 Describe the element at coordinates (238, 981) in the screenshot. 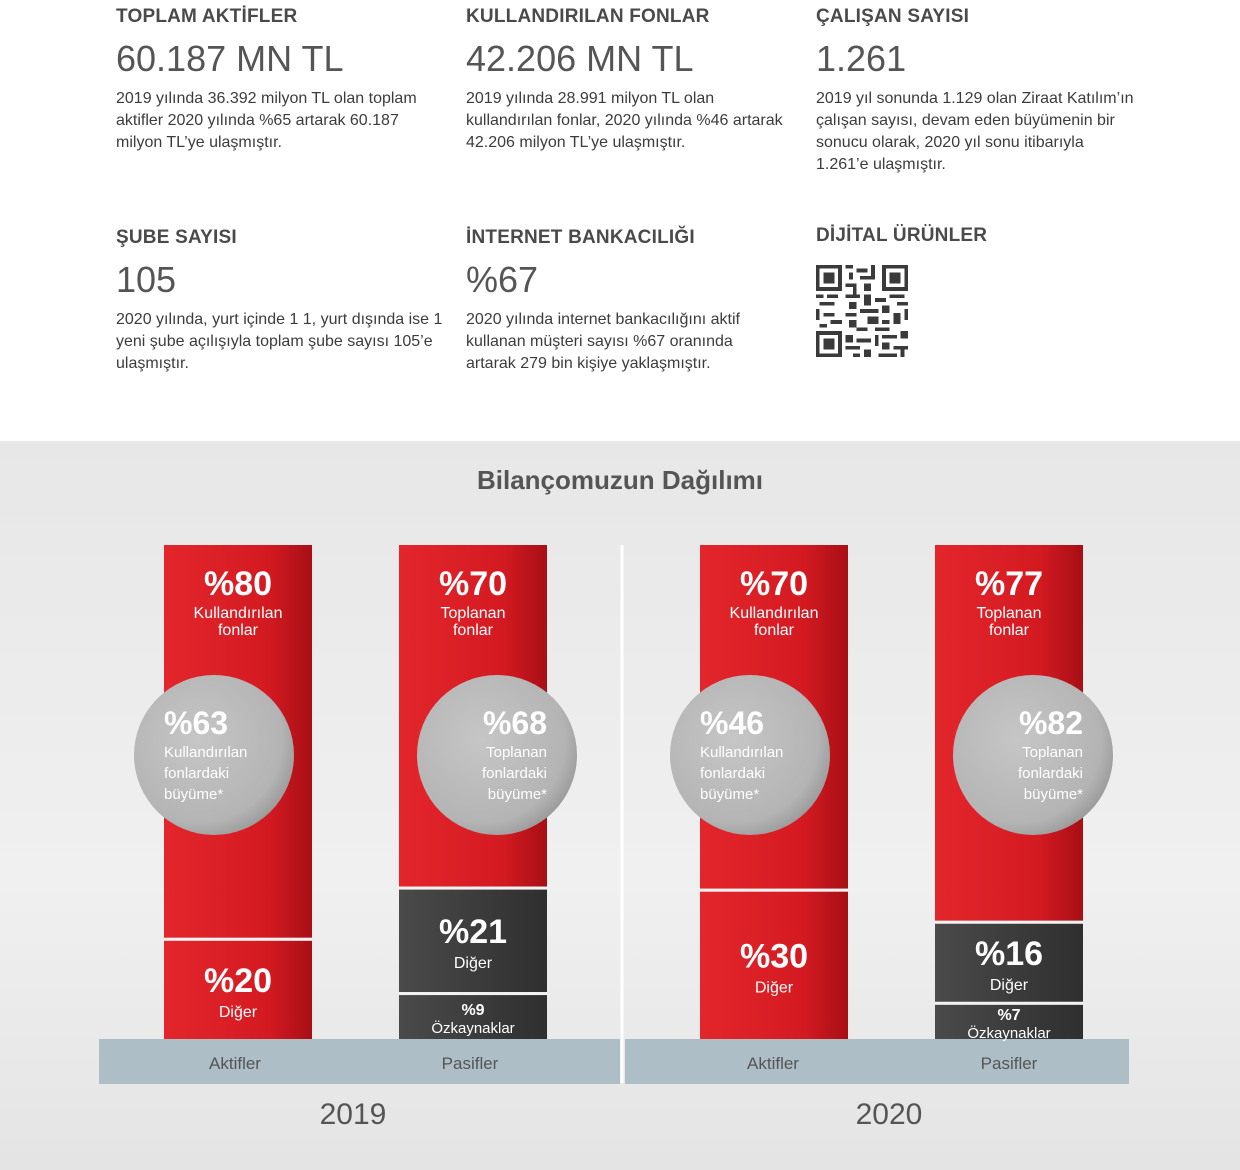

I see `segment-pct: %20` at that location.